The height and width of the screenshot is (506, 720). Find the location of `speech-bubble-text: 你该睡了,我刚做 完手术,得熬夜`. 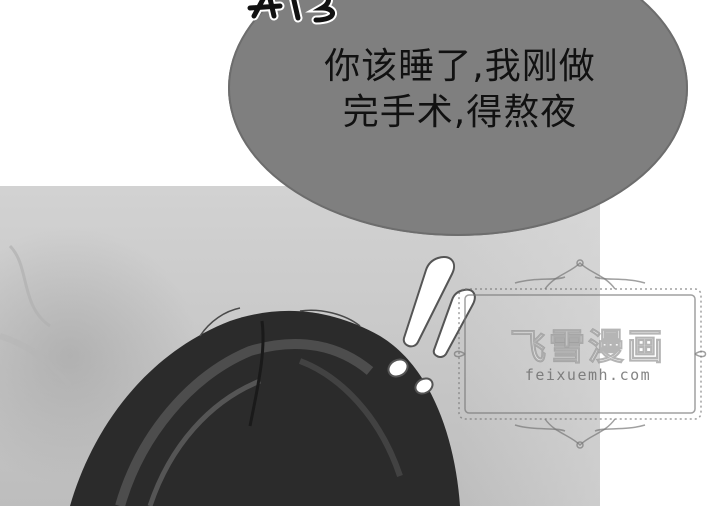

speech-bubble-text: 你该睡了,我刚做 完手术,得熬夜 is located at coordinates (460, 90).